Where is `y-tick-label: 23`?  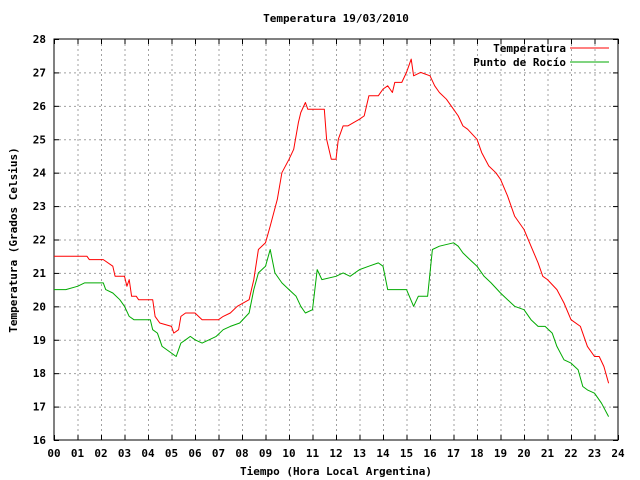
y-tick-label: 23 is located at coordinates (39, 206).